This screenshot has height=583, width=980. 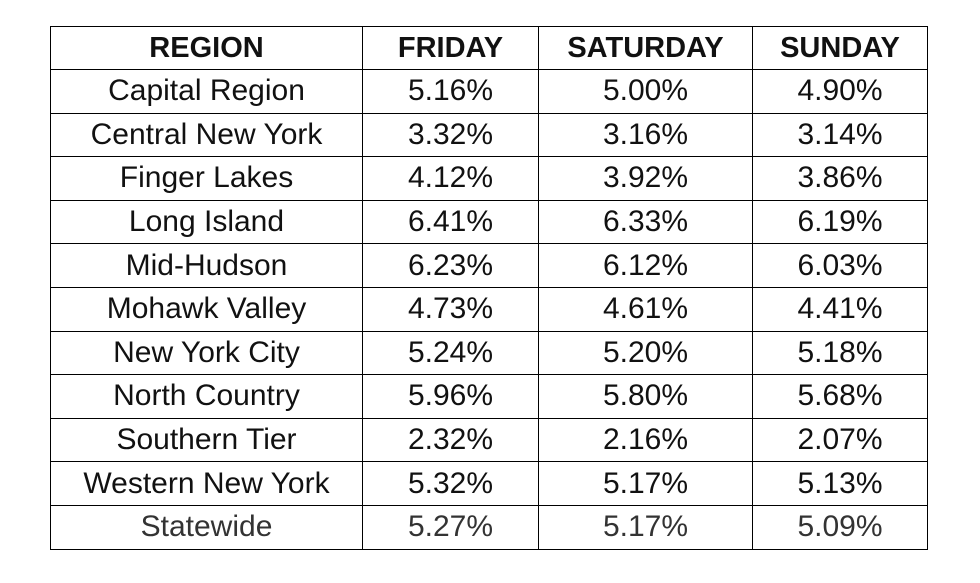 I want to click on rate-cell: 6.41%, so click(x=450, y=222).